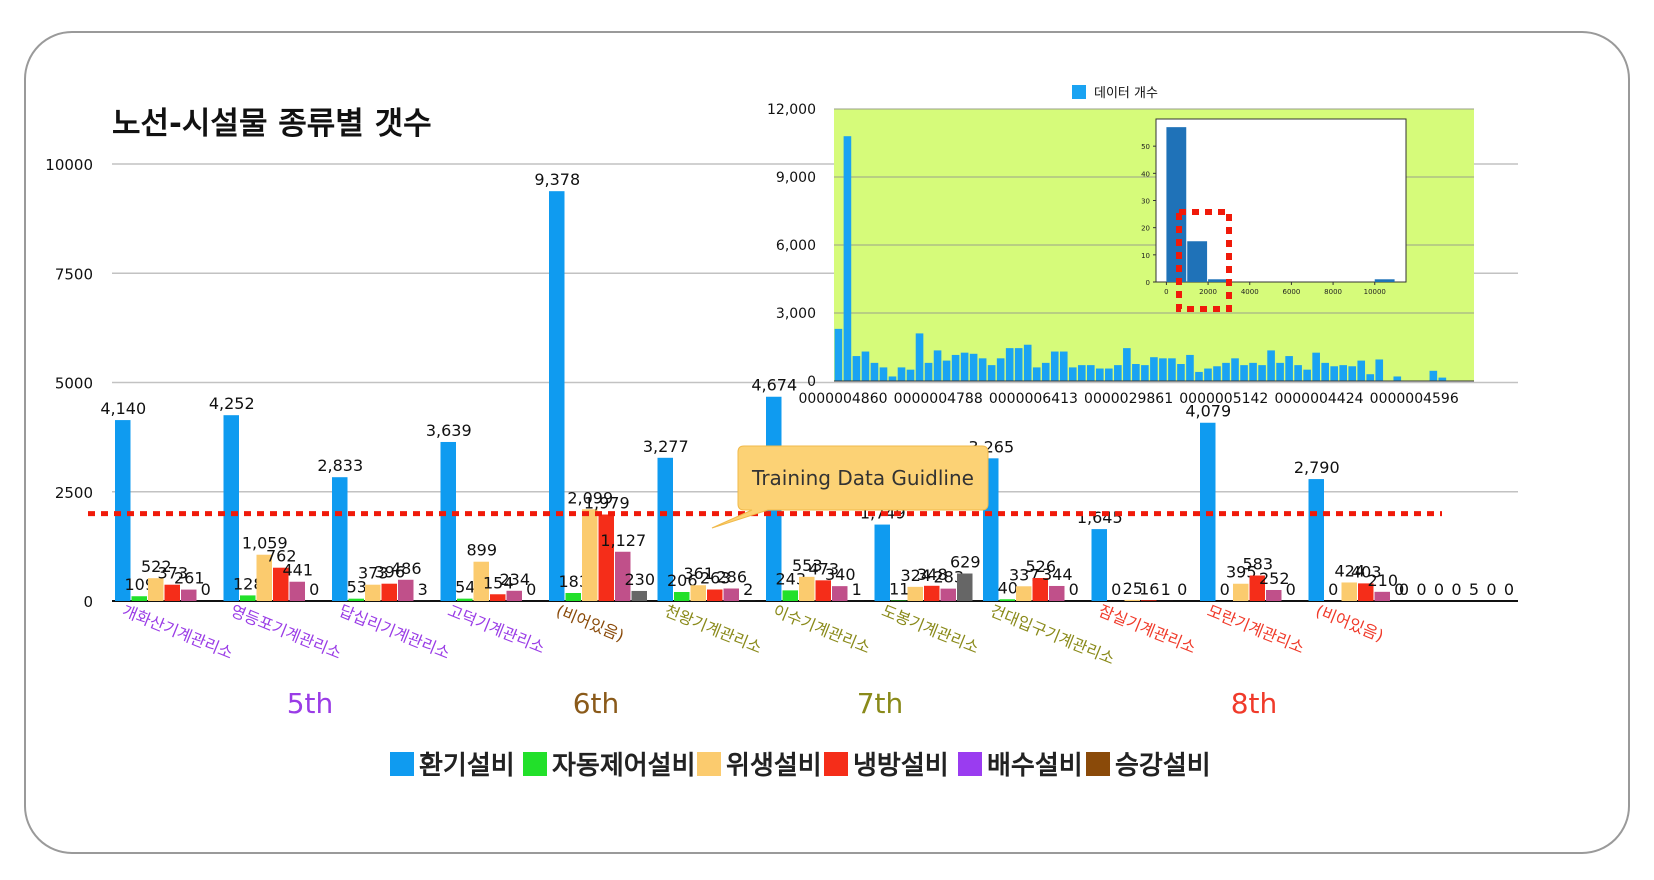 Image resolution: width=1654 pixels, height=880 pixels. Describe the element at coordinates (69, 165) in the screenshot. I see `y-tick-label: 10000` at that location.